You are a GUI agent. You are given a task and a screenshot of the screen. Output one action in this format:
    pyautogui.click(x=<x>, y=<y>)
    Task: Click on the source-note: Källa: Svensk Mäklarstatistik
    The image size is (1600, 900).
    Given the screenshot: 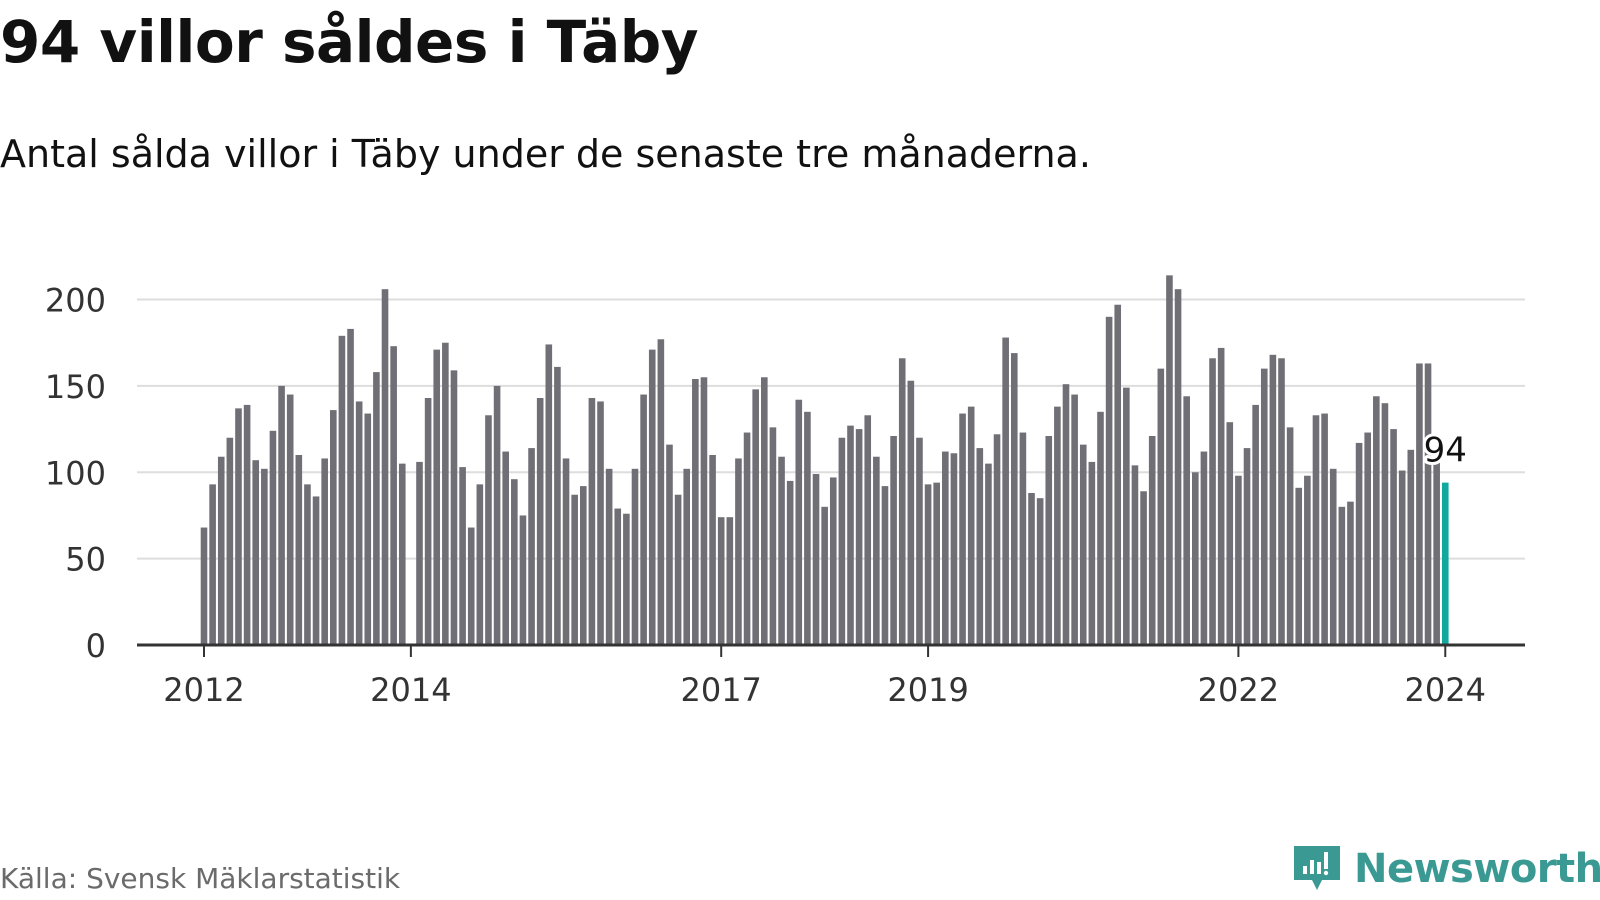 What is the action you would take?
    pyautogui.click(x=200, y=878)
    